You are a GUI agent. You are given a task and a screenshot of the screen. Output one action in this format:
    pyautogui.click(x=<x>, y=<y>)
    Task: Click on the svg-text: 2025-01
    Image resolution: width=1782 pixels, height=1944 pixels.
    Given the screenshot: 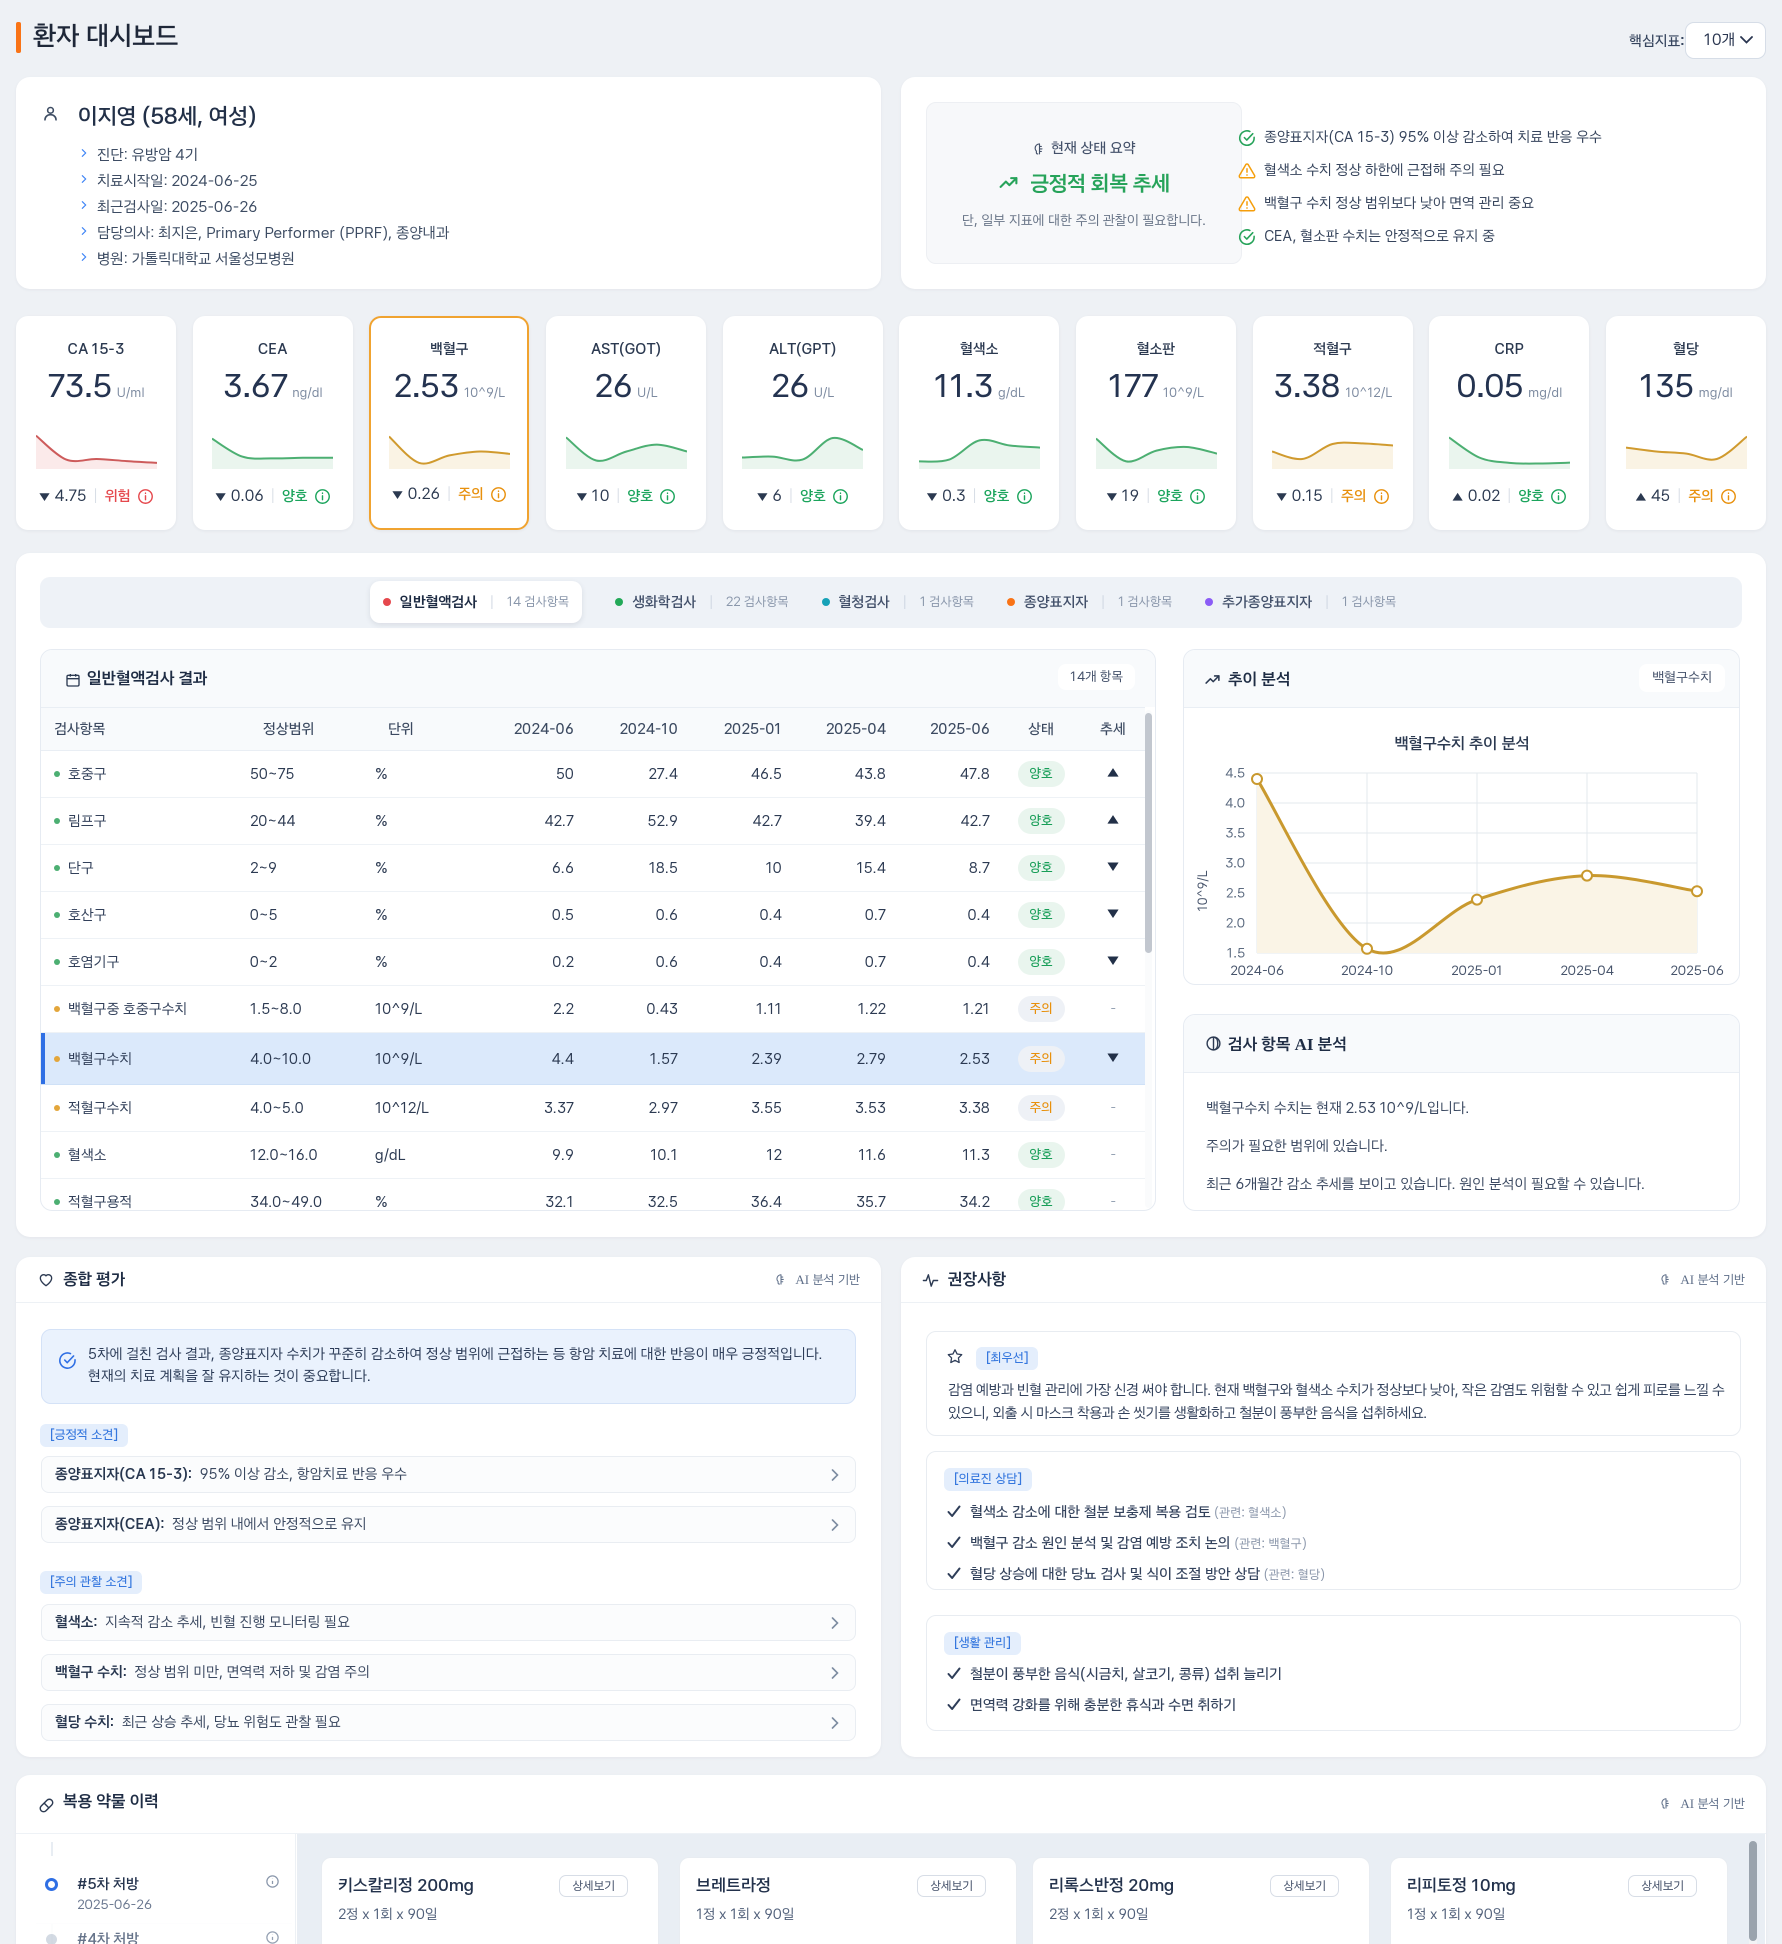 What is the action you would take?
    pyautogui.click(x=1477, y=971)
    